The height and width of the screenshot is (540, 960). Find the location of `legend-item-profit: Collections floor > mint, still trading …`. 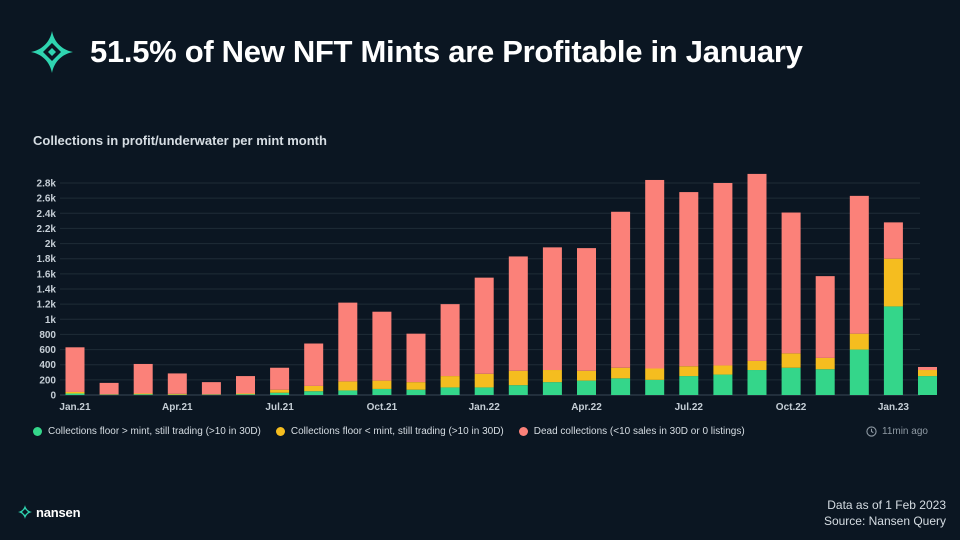

legend-item-profit: Collections floor > mint, still trading … is located at coordinates (147, 431).